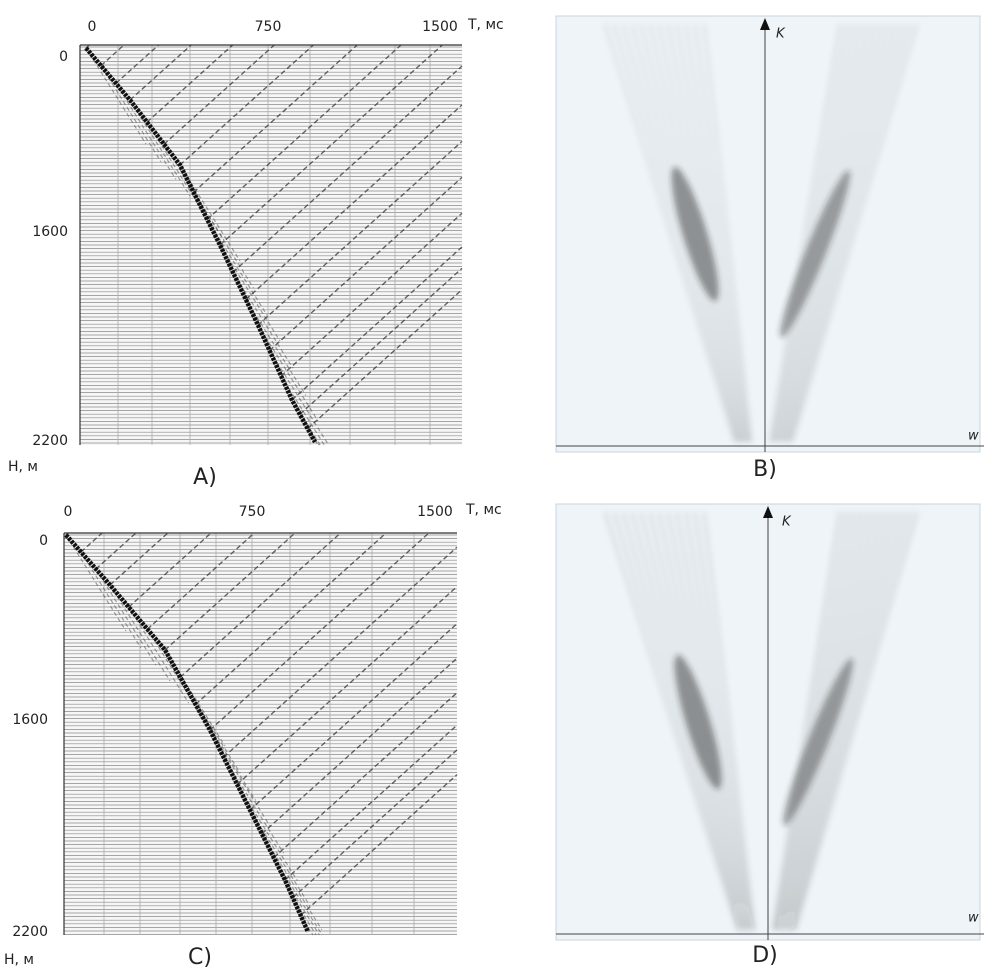 The height and width of the screenshot is (971, 986). Describe the element at coordinates (761, 721) in the screenshot. I see `spectrum-energy` at that location.